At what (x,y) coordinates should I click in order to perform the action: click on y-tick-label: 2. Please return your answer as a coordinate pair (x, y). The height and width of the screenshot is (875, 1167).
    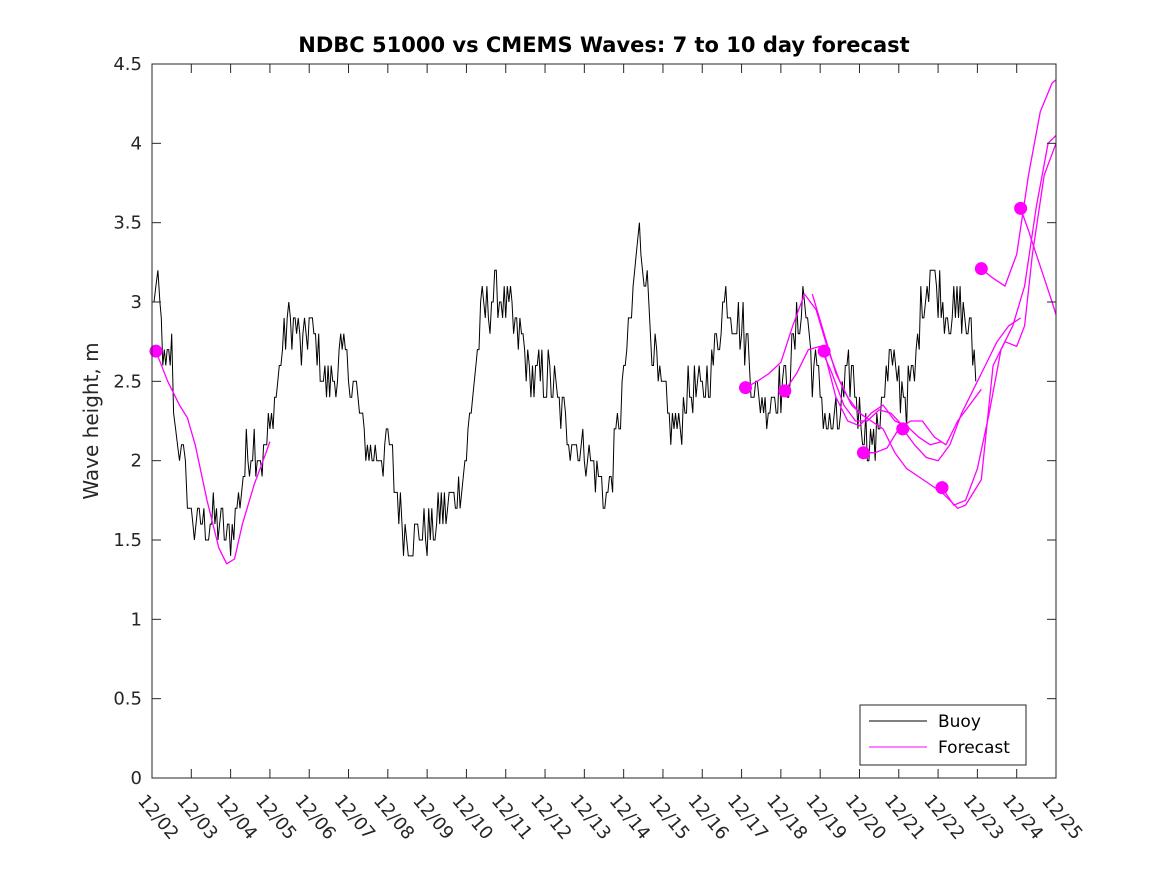
    Looking at the image, I should click on (136, 461).